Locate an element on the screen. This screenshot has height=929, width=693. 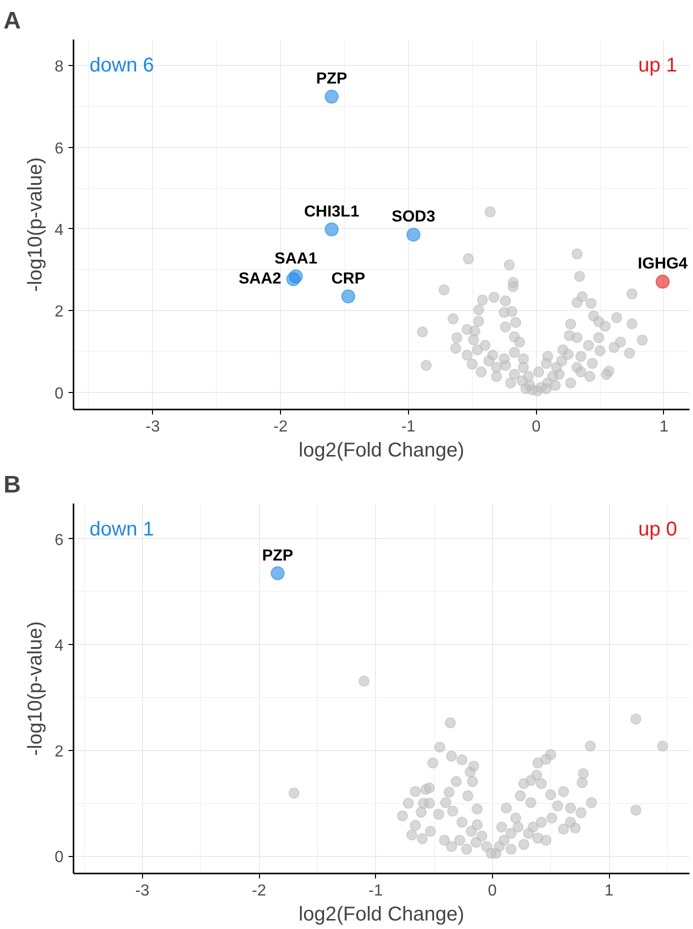
legend-label: up 0 is located at coordinates (658, 529).